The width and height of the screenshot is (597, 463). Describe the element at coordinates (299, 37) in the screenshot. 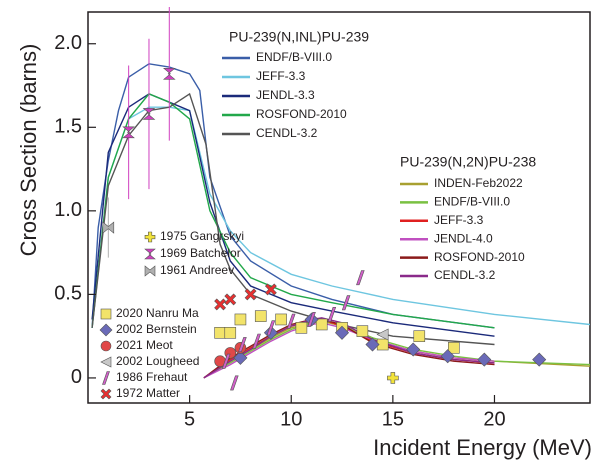

I see `legend-title: PU-239(N,INL)PU-239` at that location.